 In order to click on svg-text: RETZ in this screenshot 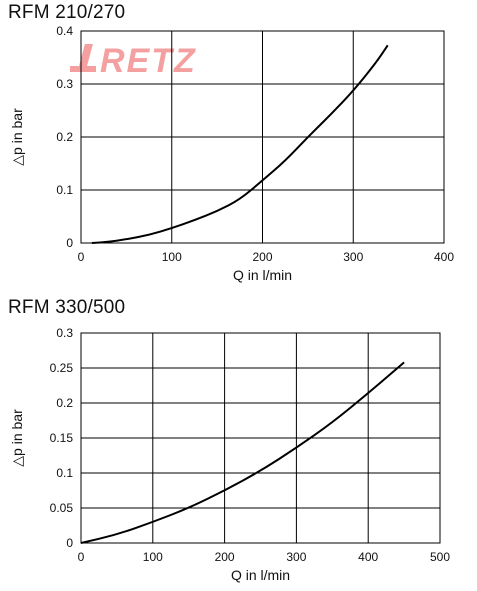, I will do `click(148, 61)`.